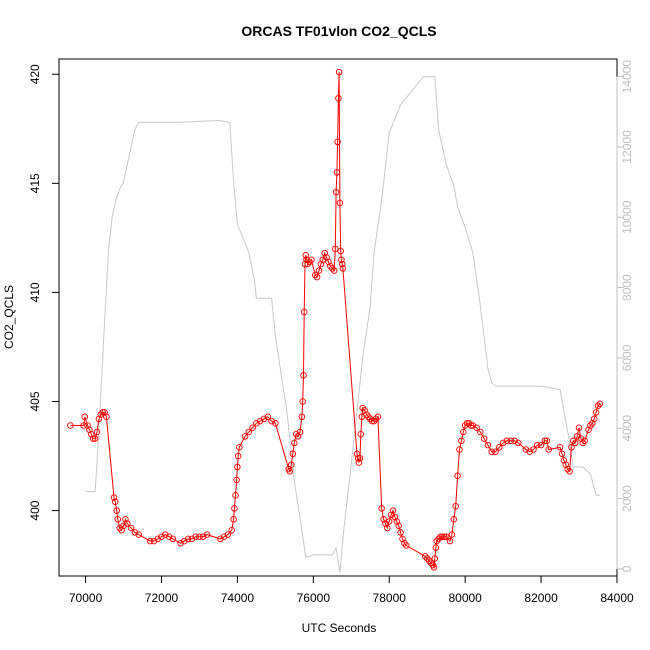  Describe the element at coordinates (627, 217) in the screenshot. I see `y2-tick-label: 10000` at that location.